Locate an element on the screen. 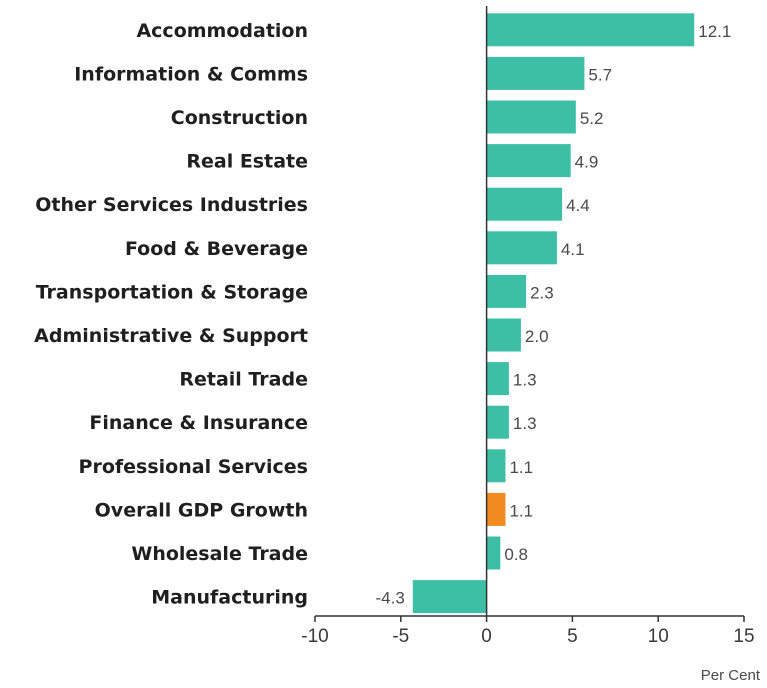 This screenshot has width=767, height=688. value-label-real-estate: 4.9 is located at coordinates (587, 162).